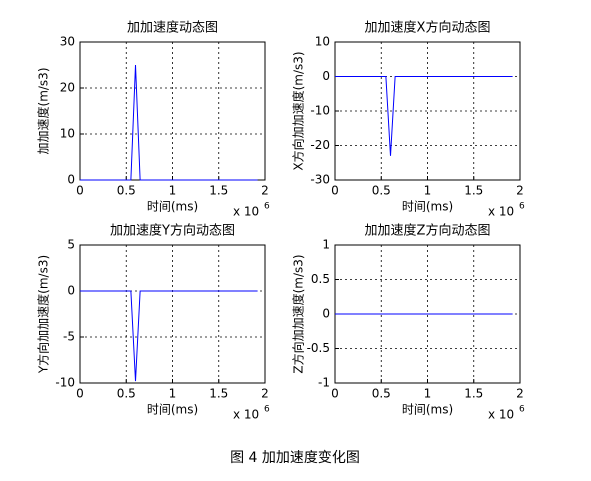  I want to click on y-axis-label: X方向加加速度(m/s3), so click(298, 110).